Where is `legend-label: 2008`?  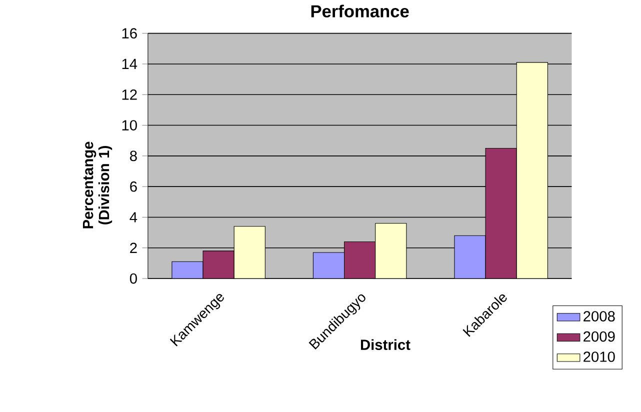
legend-label: 2008 is located at coordinates (599, 316).